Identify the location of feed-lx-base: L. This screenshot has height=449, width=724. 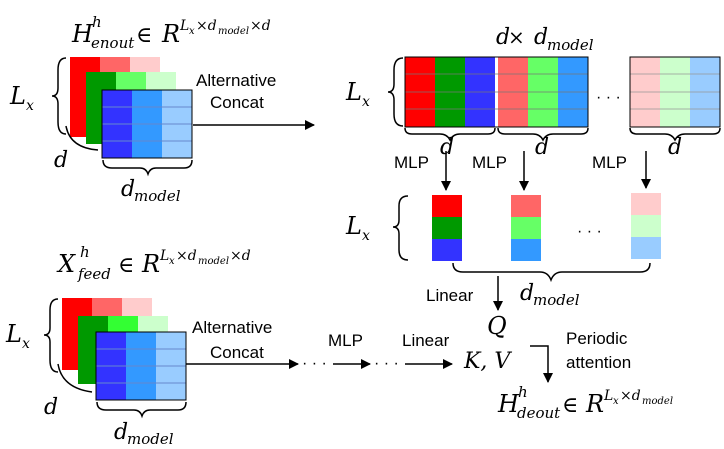
(13, 334).